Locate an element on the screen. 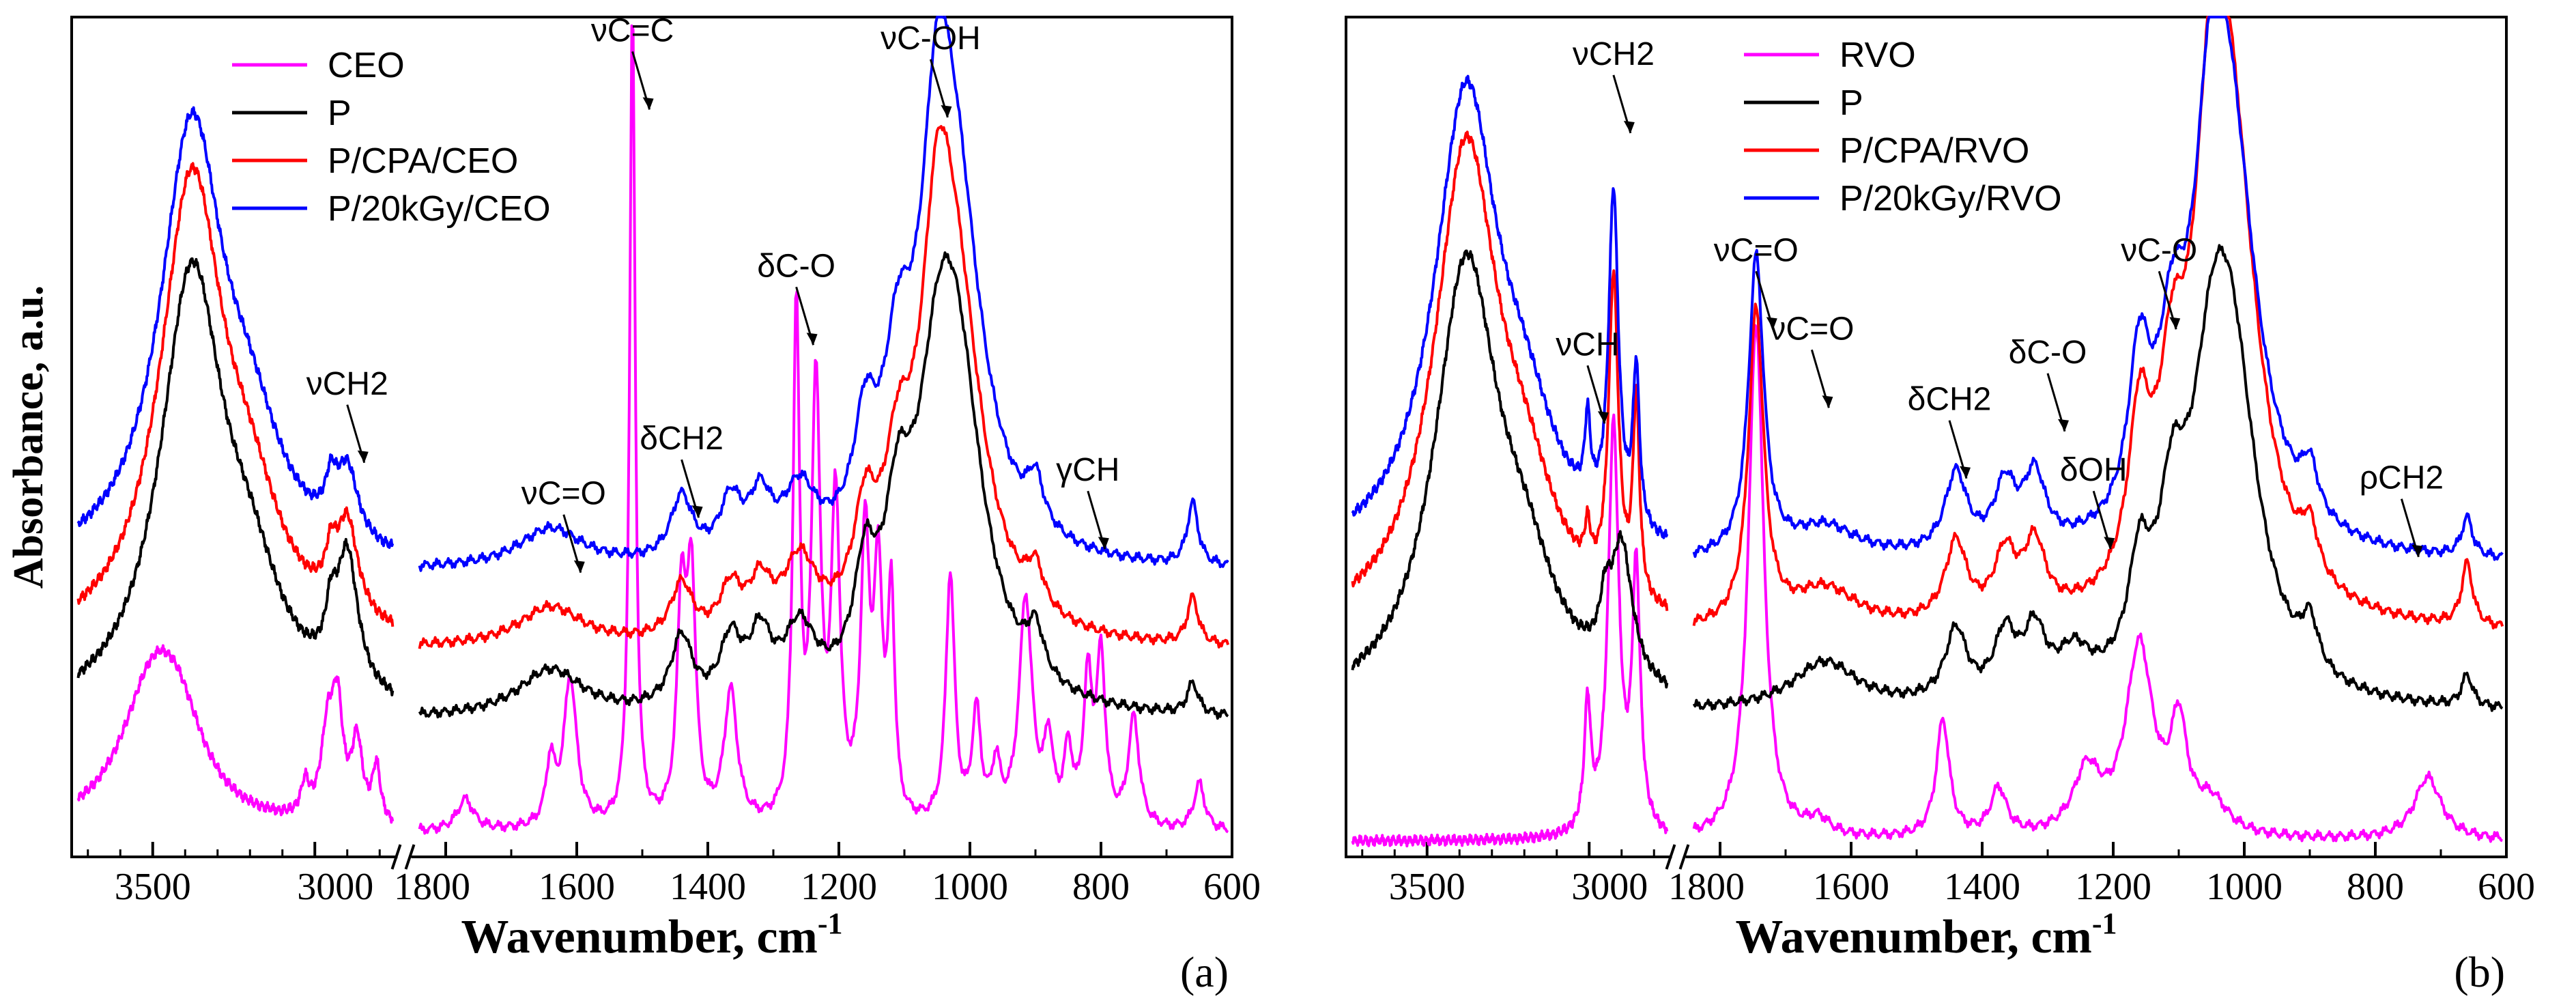 Image resolution: width=2576 pixels, height=1003 pixels. legend-entry: P/20kGy/RVO is located at coordinates (1951, 198).